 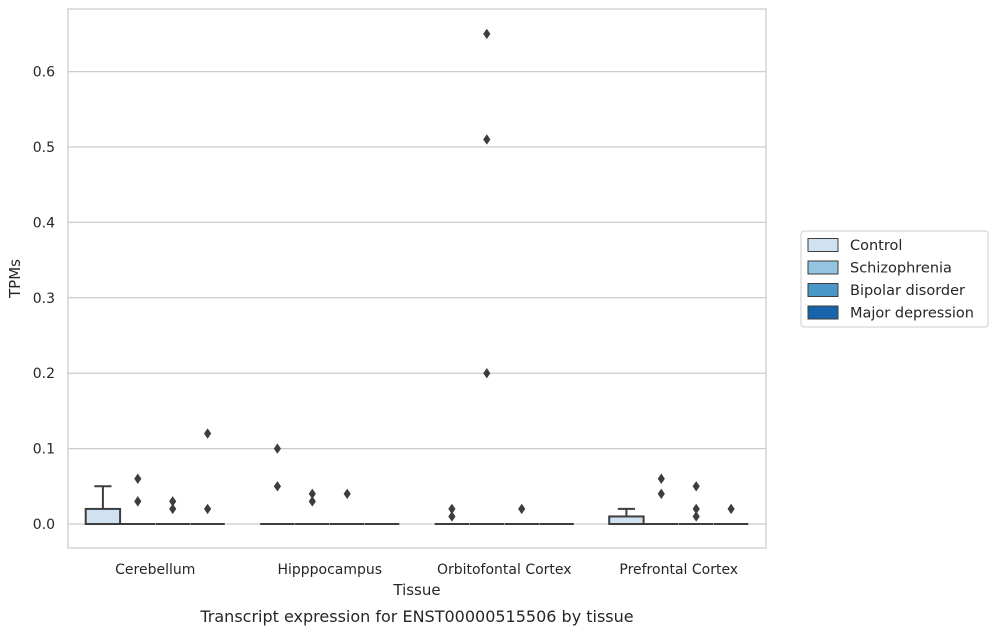 What do you see at coordinates (44, 374) in the screenshot?
I see `y-tick-label: 0.2` at bounding box center [44, 374].